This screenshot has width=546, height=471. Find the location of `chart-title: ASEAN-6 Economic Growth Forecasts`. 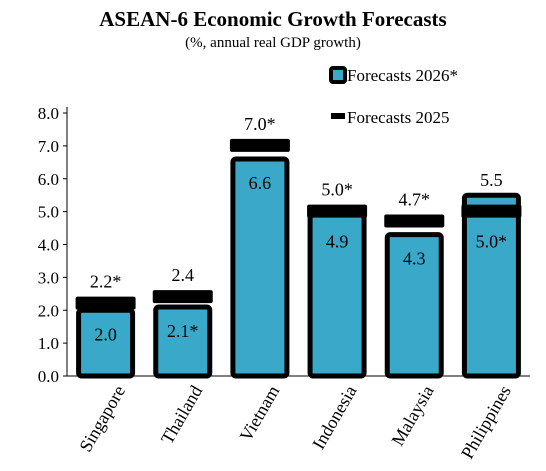

chart-title: ASEAN-6 Economic Growth Forecasts is located at coordinates (272, 19).